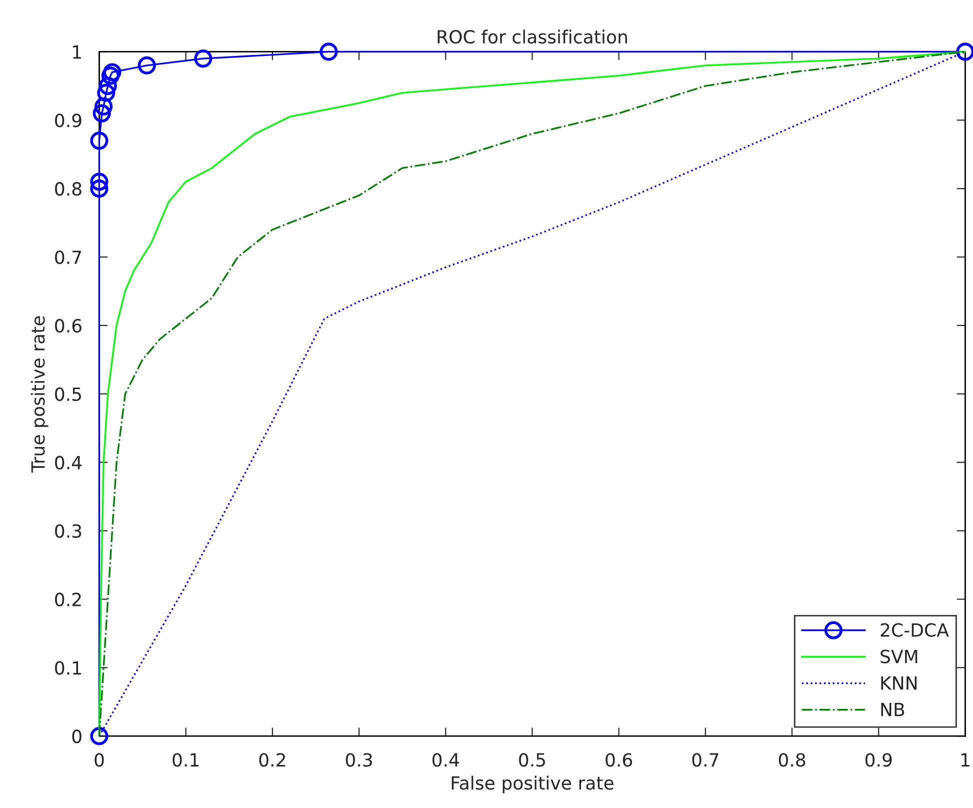 This screenshot has width=973, height=808. Describe the element at coordinates (68, 189) in the screenshot. I see `y-tick-label: 0.8` at that location.